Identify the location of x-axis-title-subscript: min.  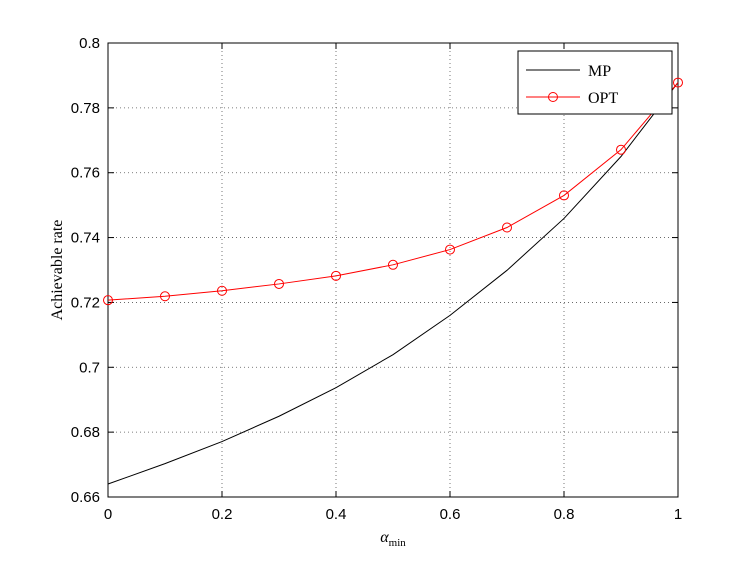
(398, 543).